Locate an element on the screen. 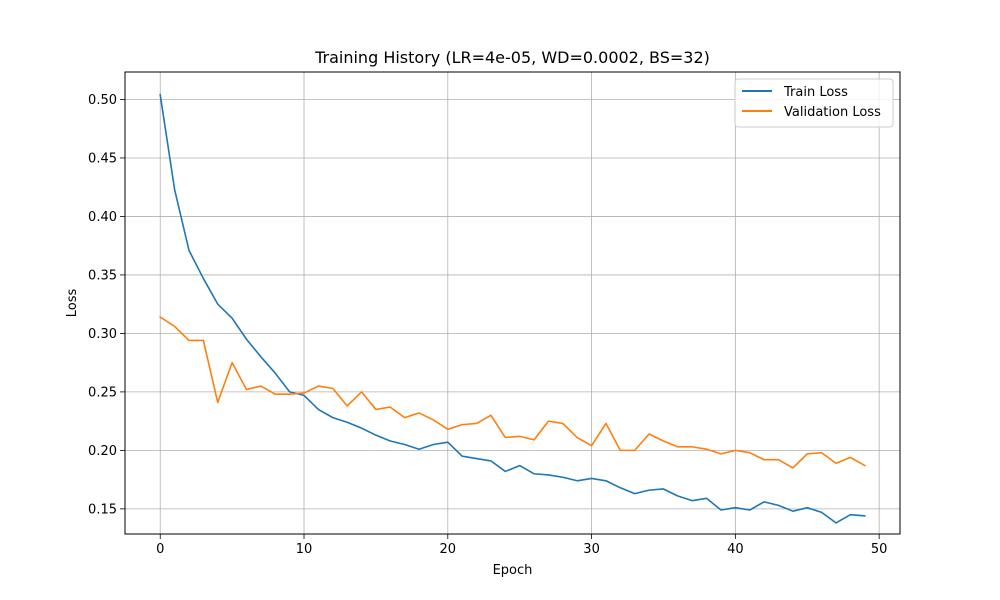 The width and height of the screenshot is (1000, 600). x-tick-label: 10 is located at coordinates (304, 549).